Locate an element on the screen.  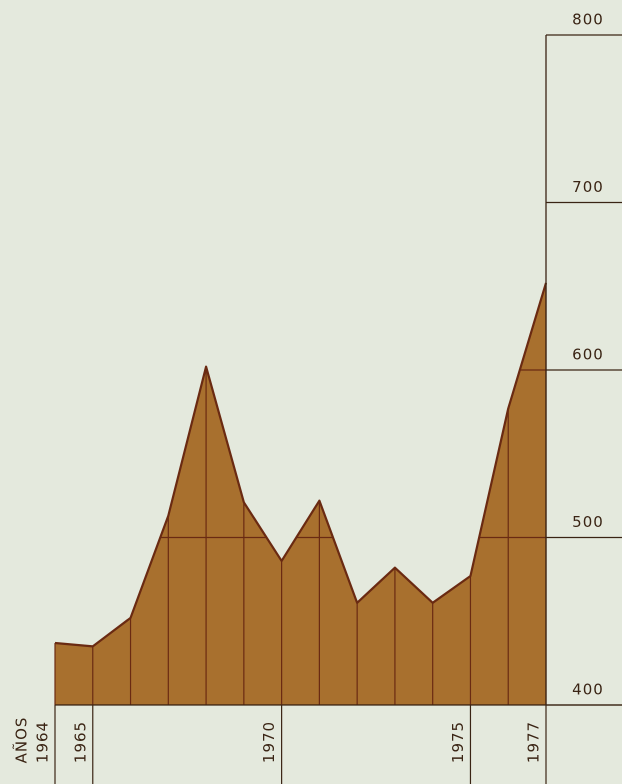
y-tick-label: 500 is located at coordinates (588, 522).